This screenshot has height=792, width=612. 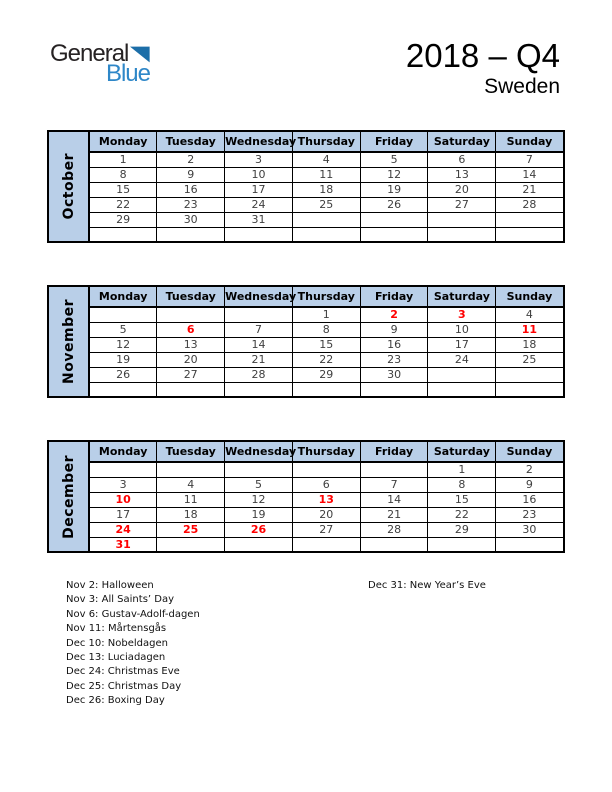 What do you see at coordinates (306, 329) in the screenshot?
I see `week-row: 5 6 7 8 9 10 11` at bounding box center [306, 329].